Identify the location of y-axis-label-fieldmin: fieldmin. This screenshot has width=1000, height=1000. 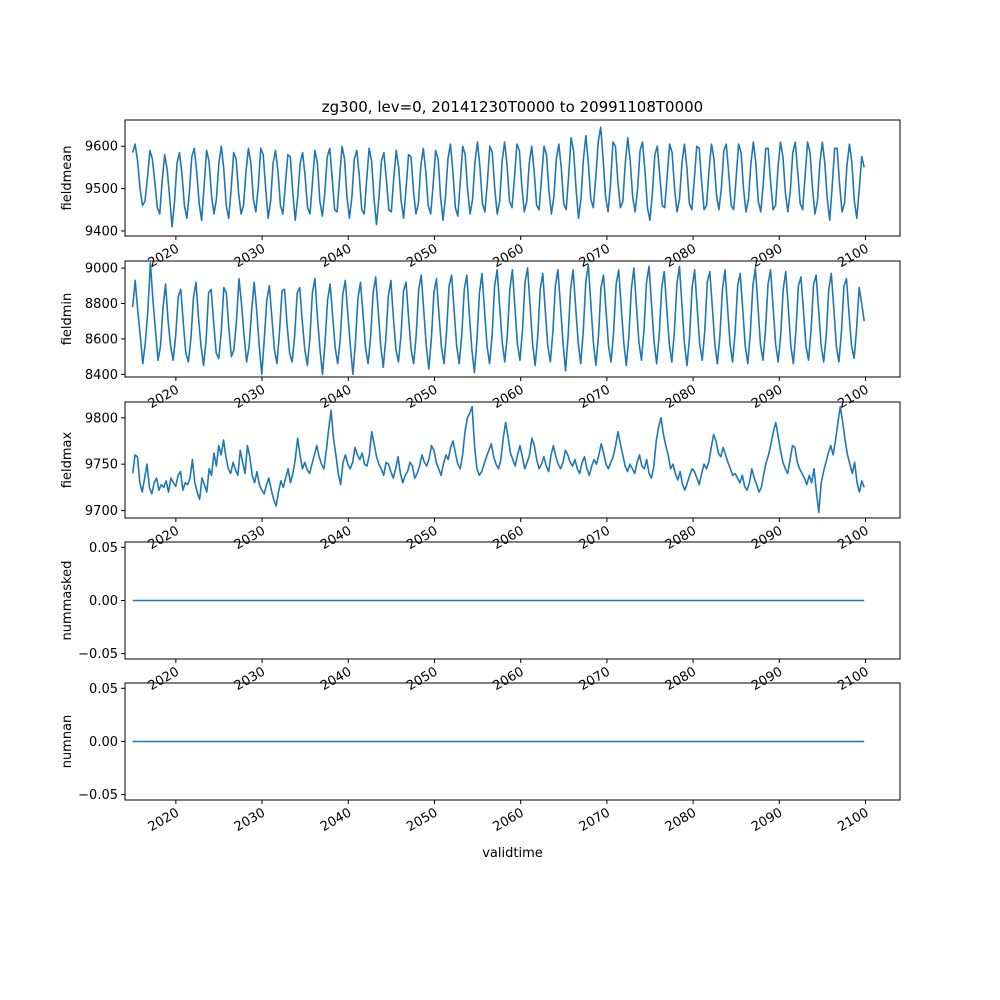
(67, 319).